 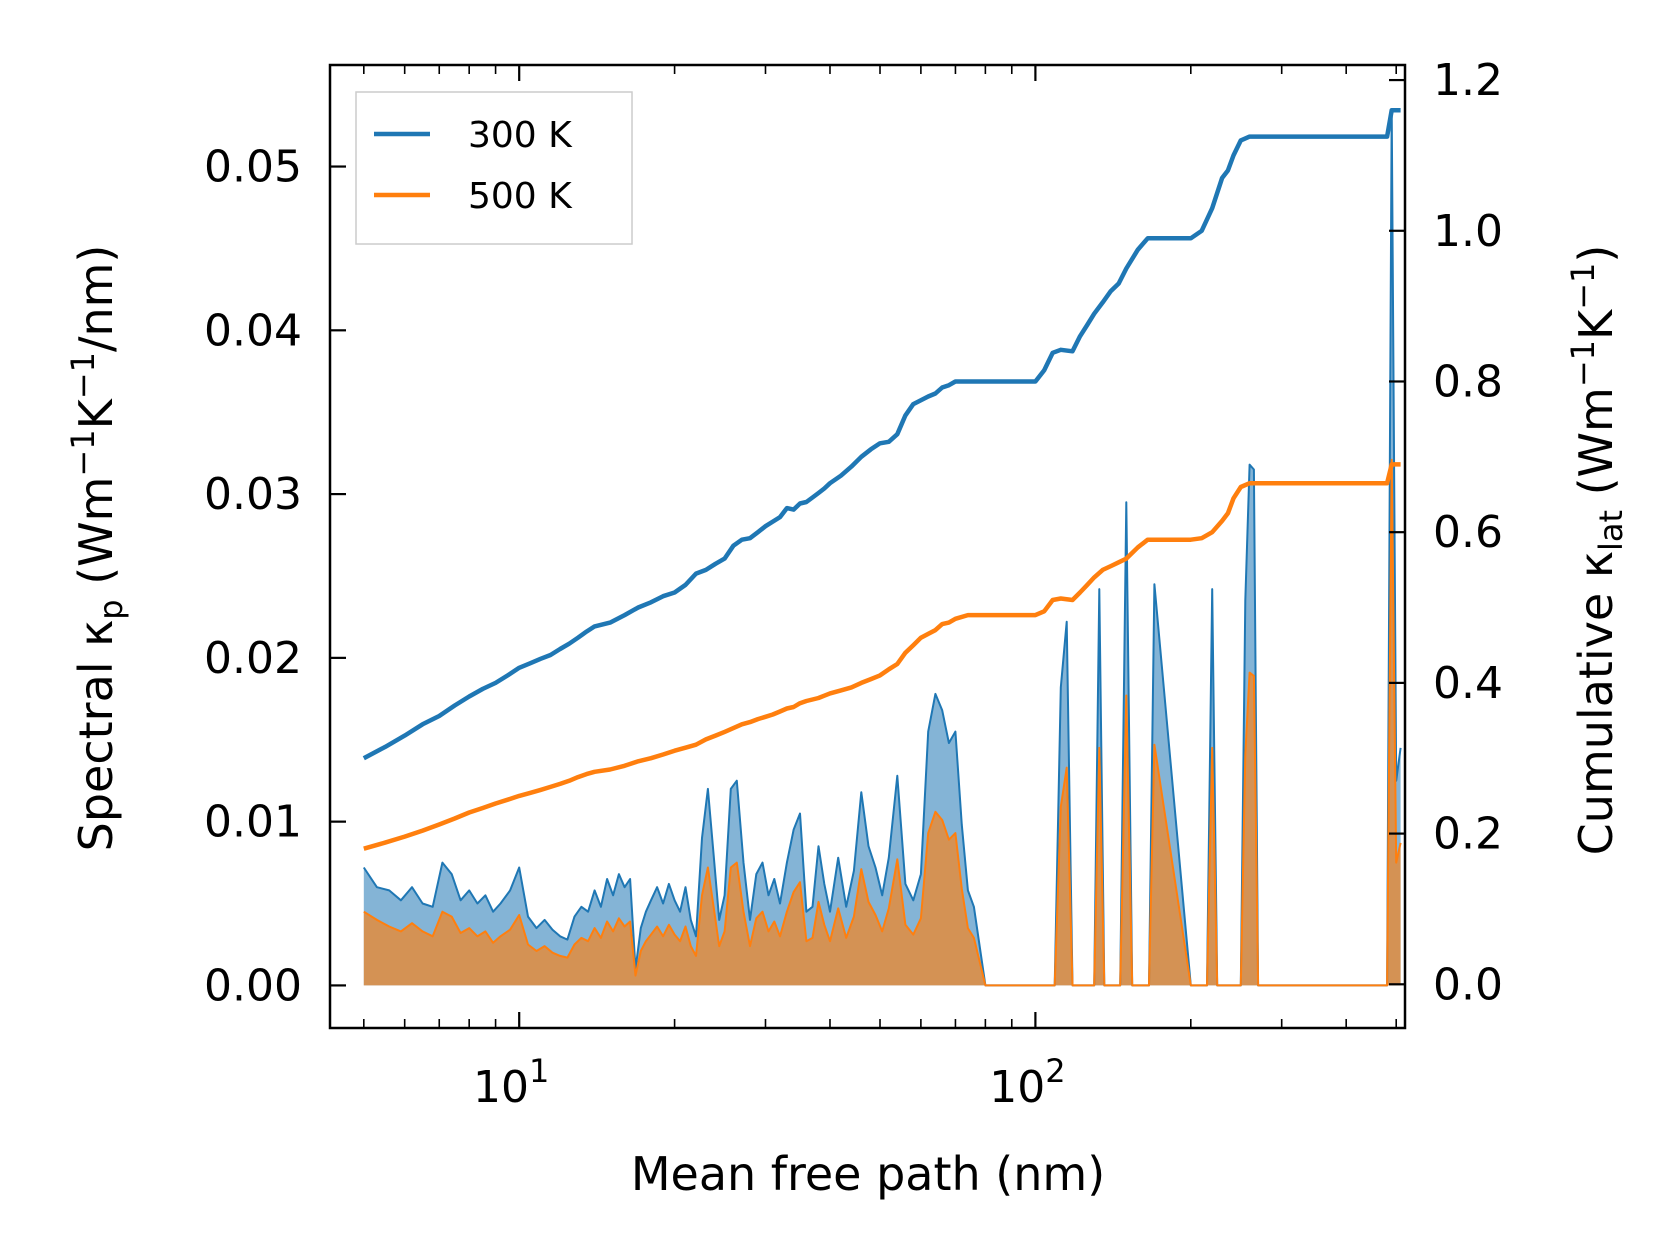 What do you see at coordinates (1468, 381) in the screenshot?
I see `y-right-tick-label-4: 0.8` at bounding box center [1468, 381].